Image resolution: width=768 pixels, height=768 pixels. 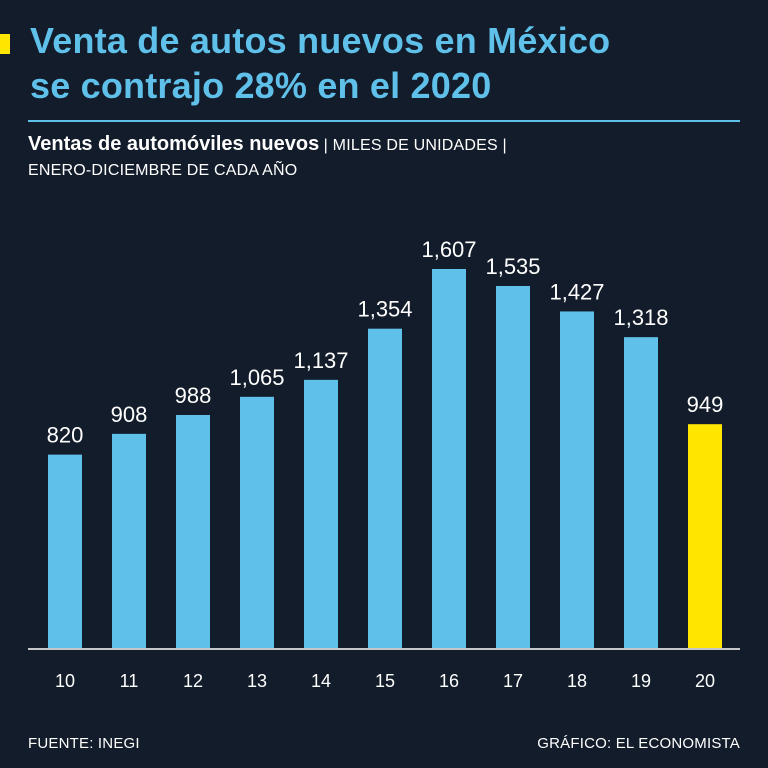 What do you see at coordinates (65, 435) in the screenshot?
I see `value-label-10: 820` at bounding box center [65, 435].